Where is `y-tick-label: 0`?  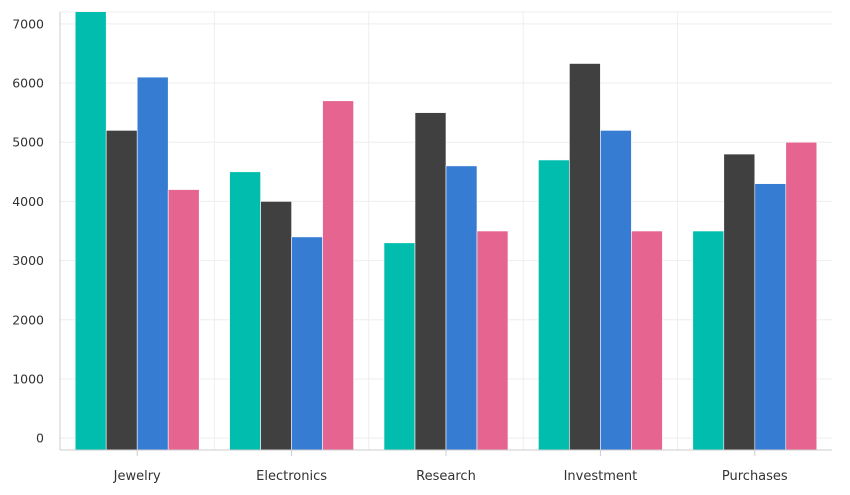 y-tick-label: 0 is located at coordinates (40, 438).